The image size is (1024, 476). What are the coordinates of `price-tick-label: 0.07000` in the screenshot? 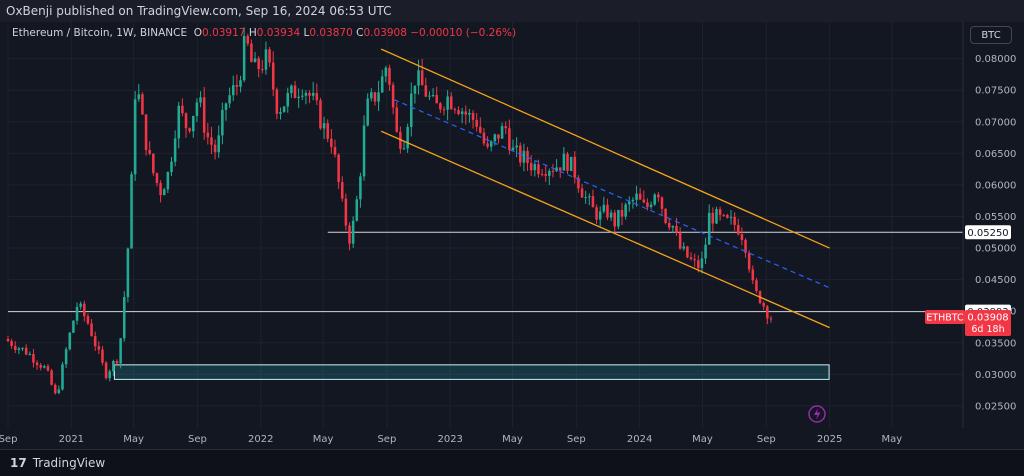 It's located at (995, 122).